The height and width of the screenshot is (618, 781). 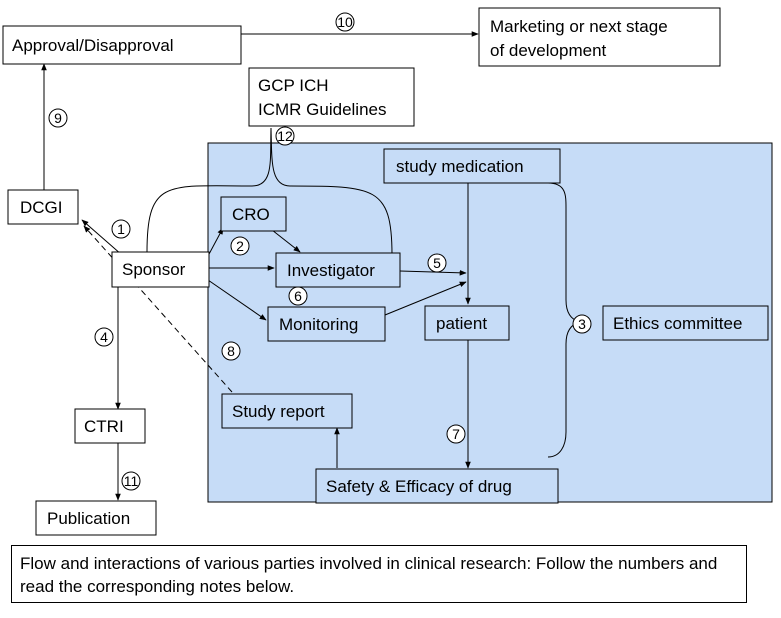 What do you see at coordinates (461, 323) in the screenshot?
I see `patient-label: patient` at bounding box center [461, 323].